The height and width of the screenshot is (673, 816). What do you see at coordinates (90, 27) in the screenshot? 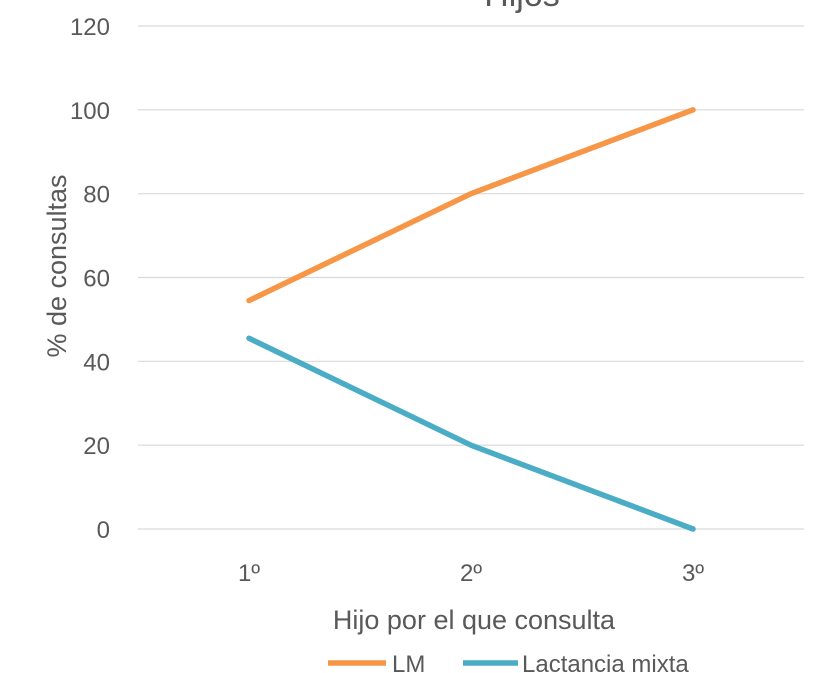
I see `y-tick-label: 120` at bounding box center [90, 27].